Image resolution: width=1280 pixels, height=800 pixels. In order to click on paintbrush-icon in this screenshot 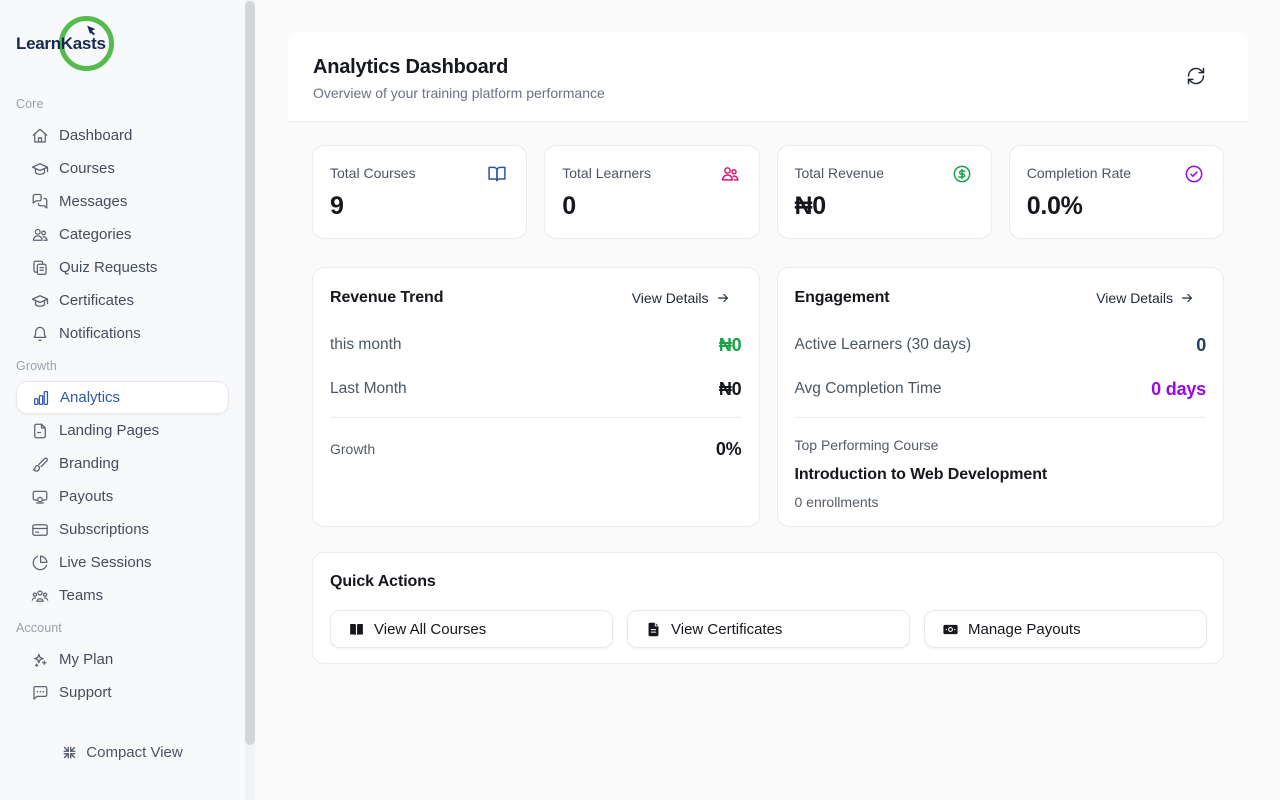, I will do `click(40, 464)`.